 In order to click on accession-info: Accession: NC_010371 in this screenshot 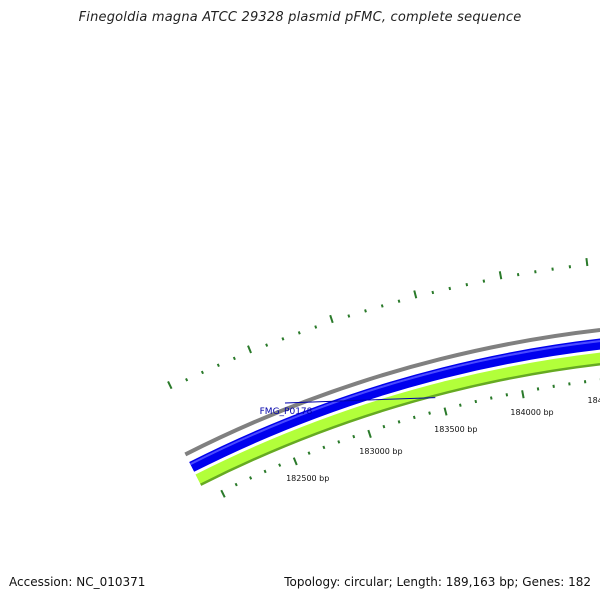, I will do `click(77, 582)`.